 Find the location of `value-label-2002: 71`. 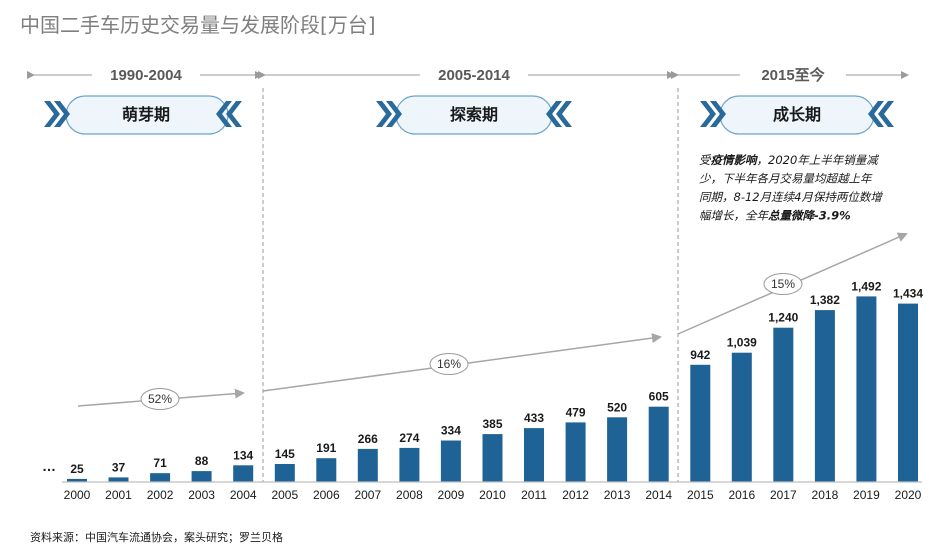

value-label-2002: 71 is located at coordinates (160, 463).